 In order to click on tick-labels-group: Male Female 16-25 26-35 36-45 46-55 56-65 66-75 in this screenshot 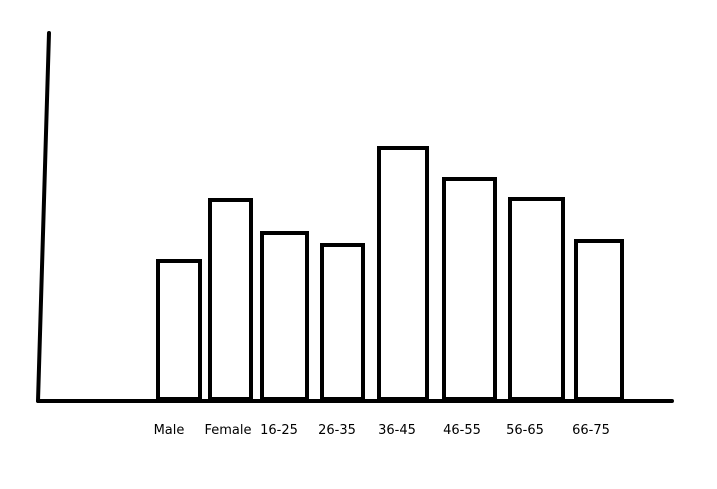, I will do `click(382, 430)`.